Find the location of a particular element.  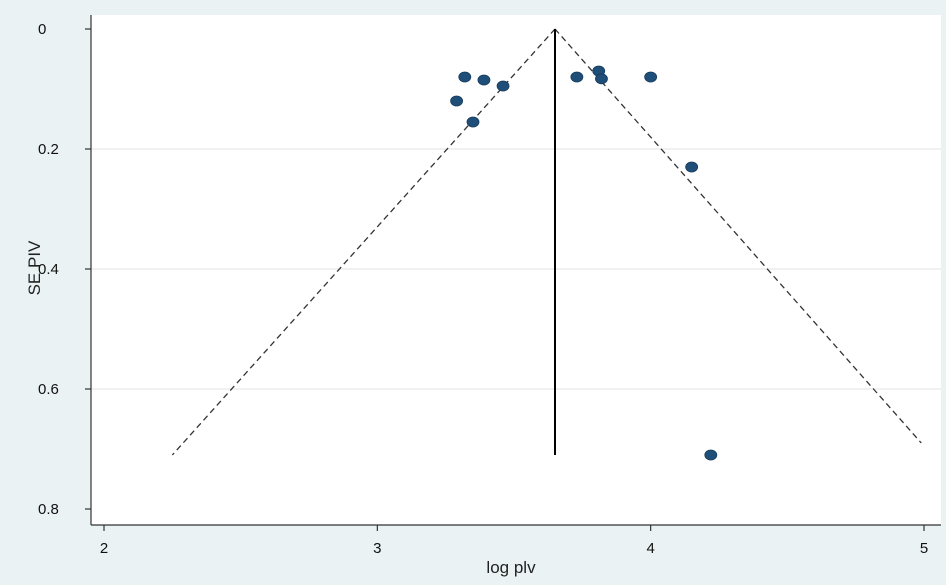

y-tick-label: 0.4 is located at coordinates (48, 269).